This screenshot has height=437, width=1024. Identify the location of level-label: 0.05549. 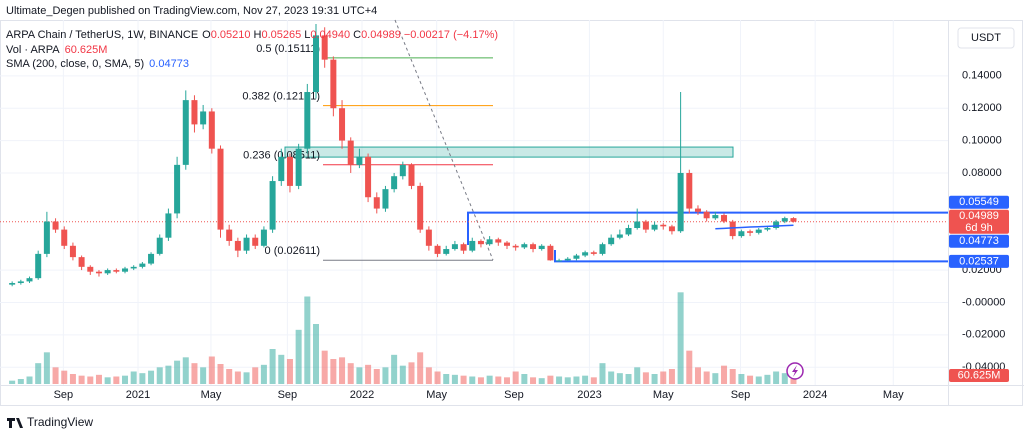
(979, 202).